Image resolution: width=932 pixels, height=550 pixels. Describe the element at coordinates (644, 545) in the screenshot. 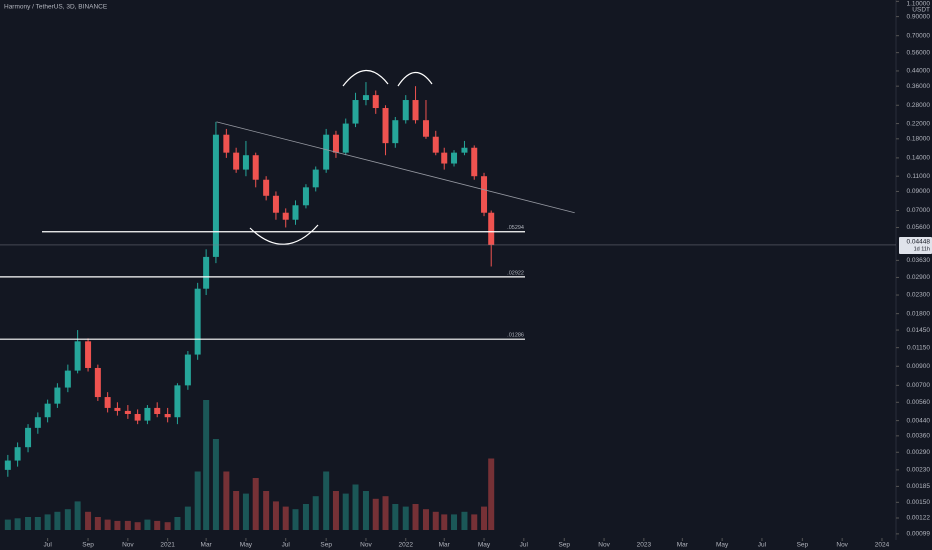

I see `x-tick-label: 2023` at that location.